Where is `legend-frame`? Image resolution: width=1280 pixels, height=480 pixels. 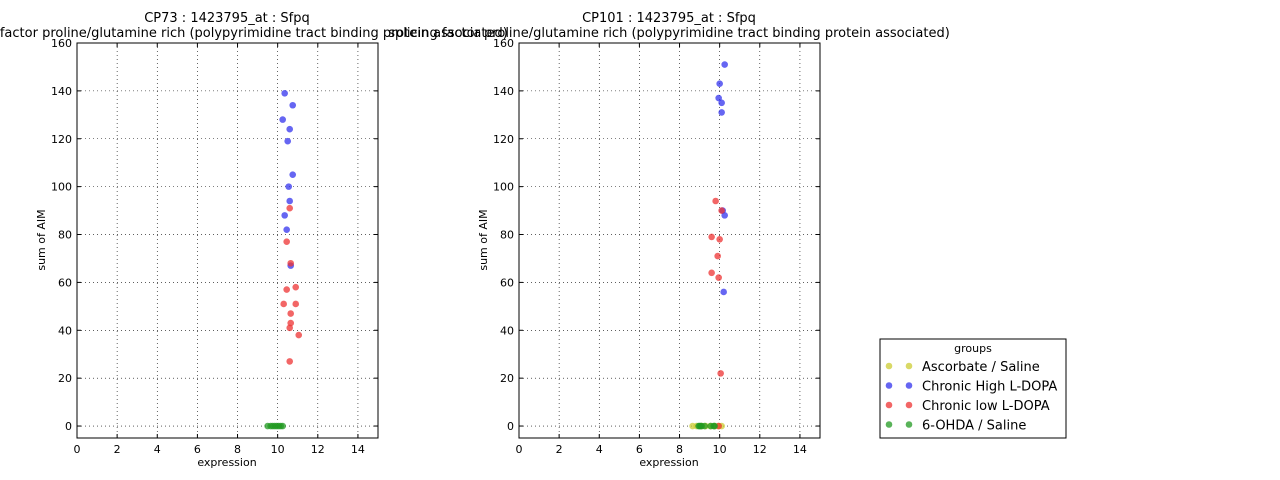
legend-frame is located at coordinates (973, 388).